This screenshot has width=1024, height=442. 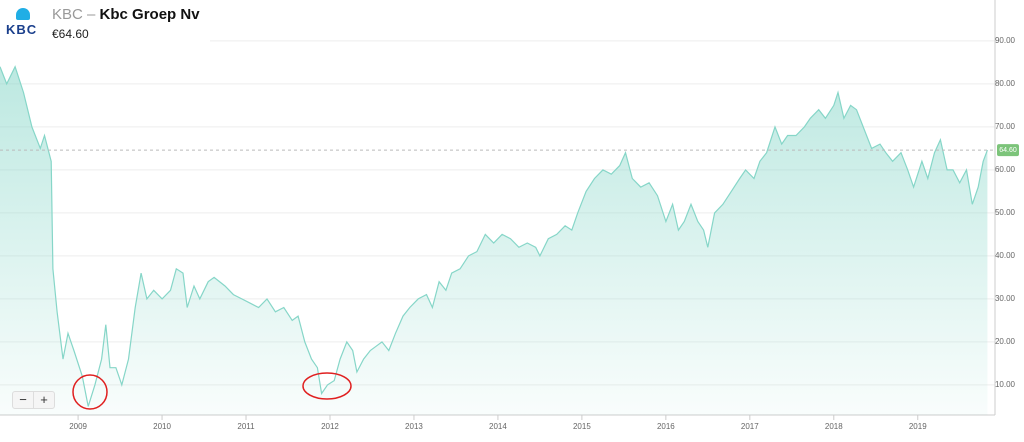 I want to click on x-tick-label: 2011, so click(x=246, y=426).